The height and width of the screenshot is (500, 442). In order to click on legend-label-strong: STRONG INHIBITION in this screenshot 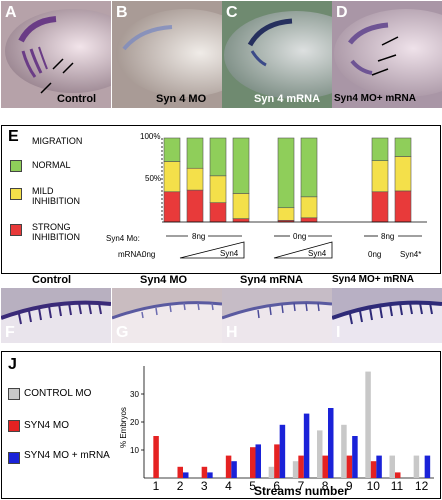, I will do `click(56, 232)`.